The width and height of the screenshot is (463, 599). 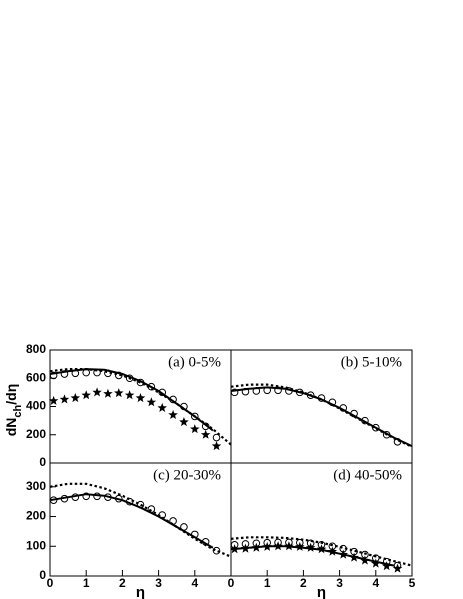 I want to click on panel-label: (d) 40-50%, so click(x=367, y=475).